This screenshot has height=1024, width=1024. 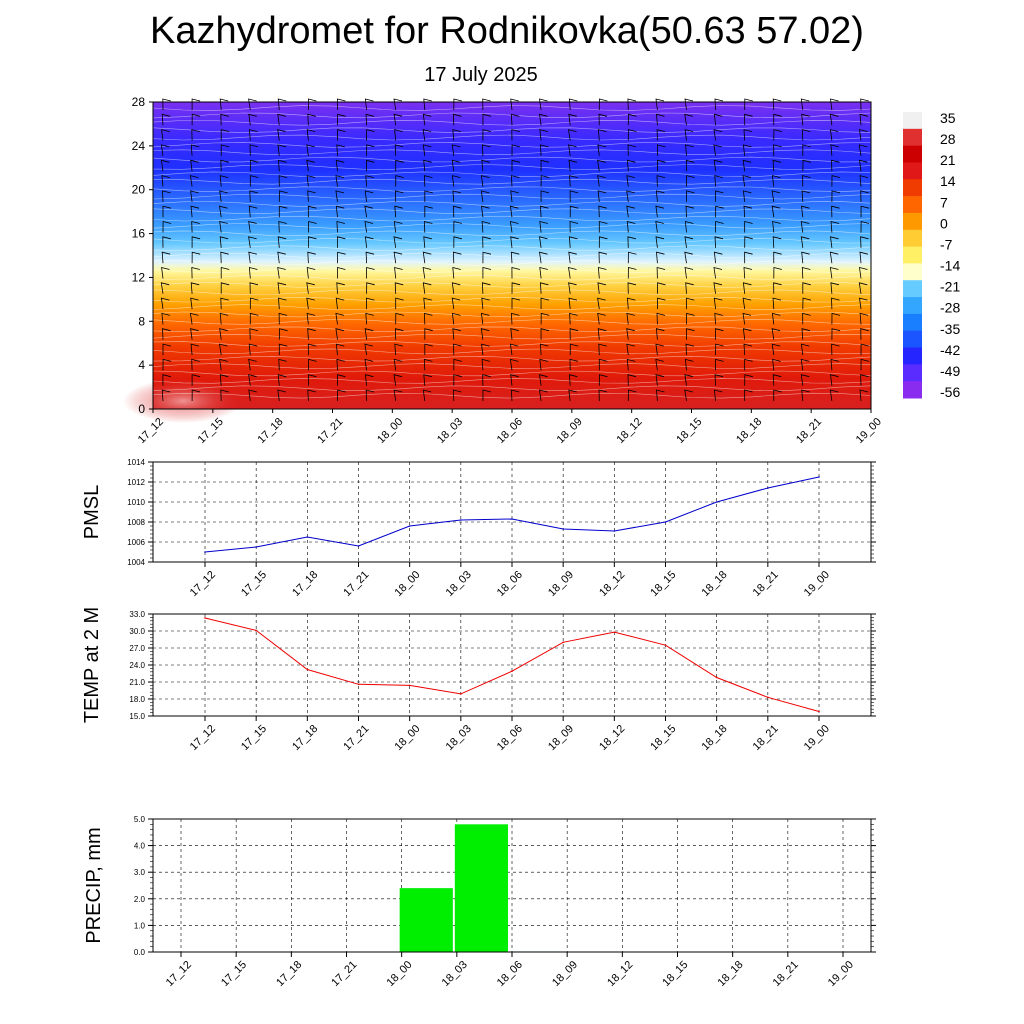 I want to click on colorbar-label: 28, so click(x=948, y=139).